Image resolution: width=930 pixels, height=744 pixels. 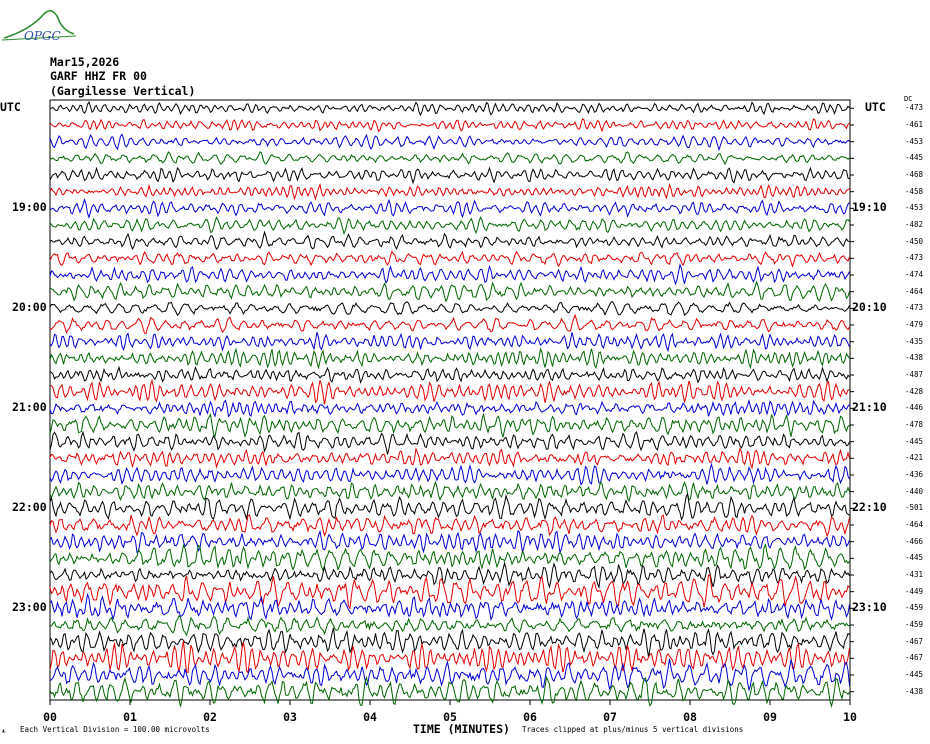 I want to click on dc-header: DC, so click(x=908, y=99).